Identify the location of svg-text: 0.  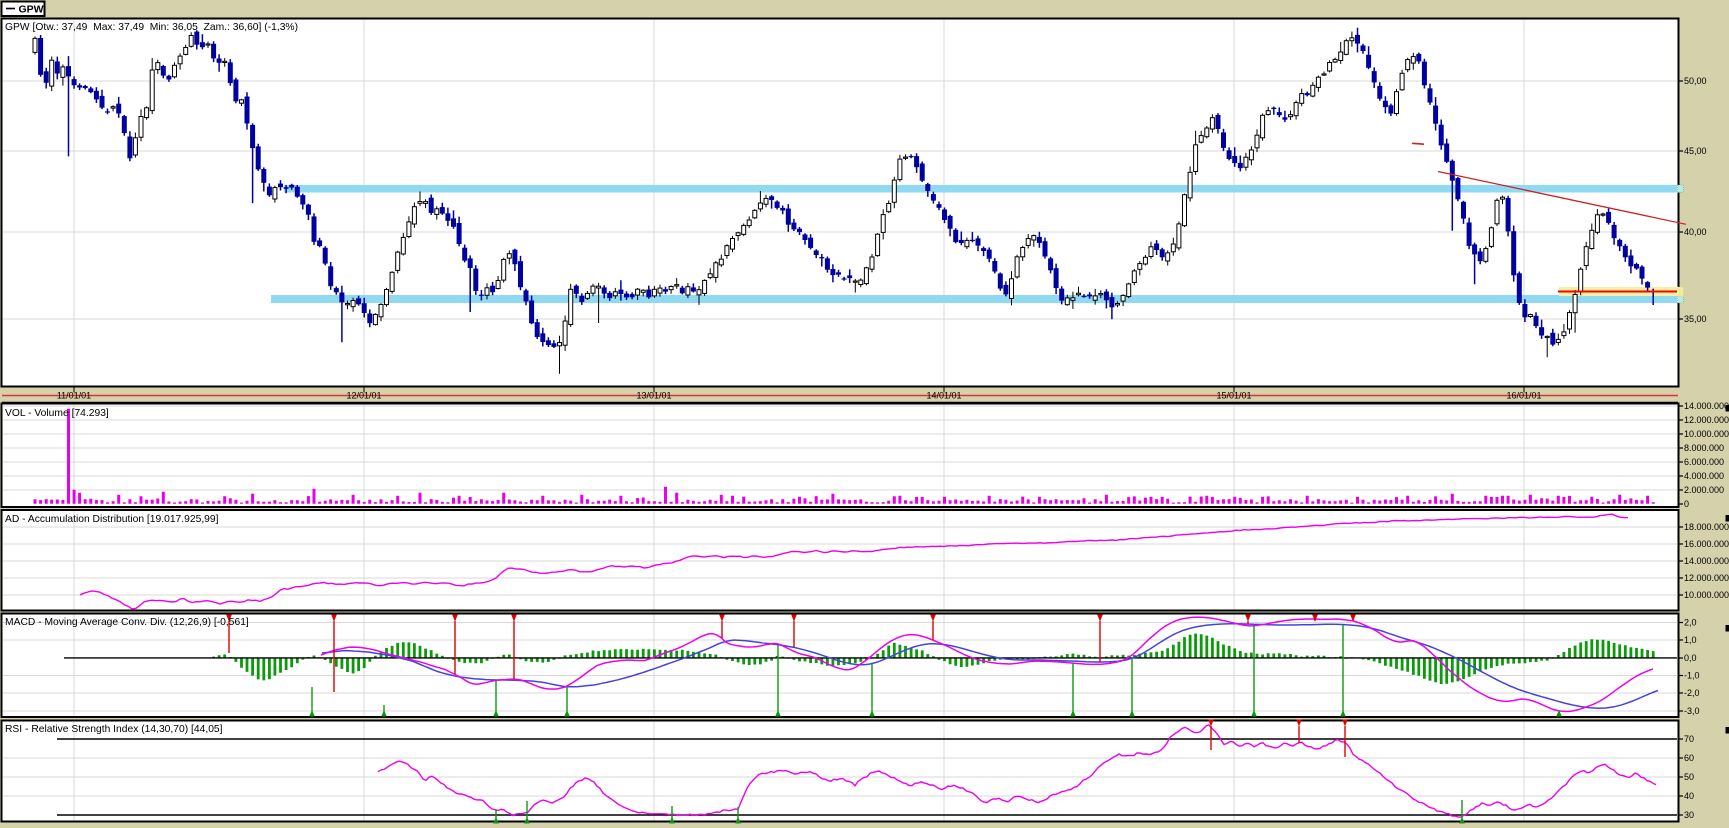
(1686, 504).